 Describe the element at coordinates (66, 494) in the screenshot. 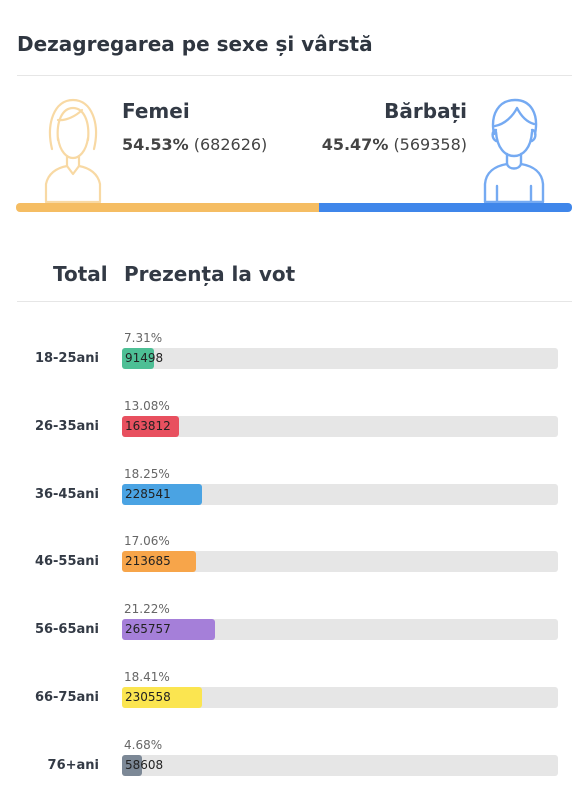

I see `age-group-label: 36-45ani` at that location.